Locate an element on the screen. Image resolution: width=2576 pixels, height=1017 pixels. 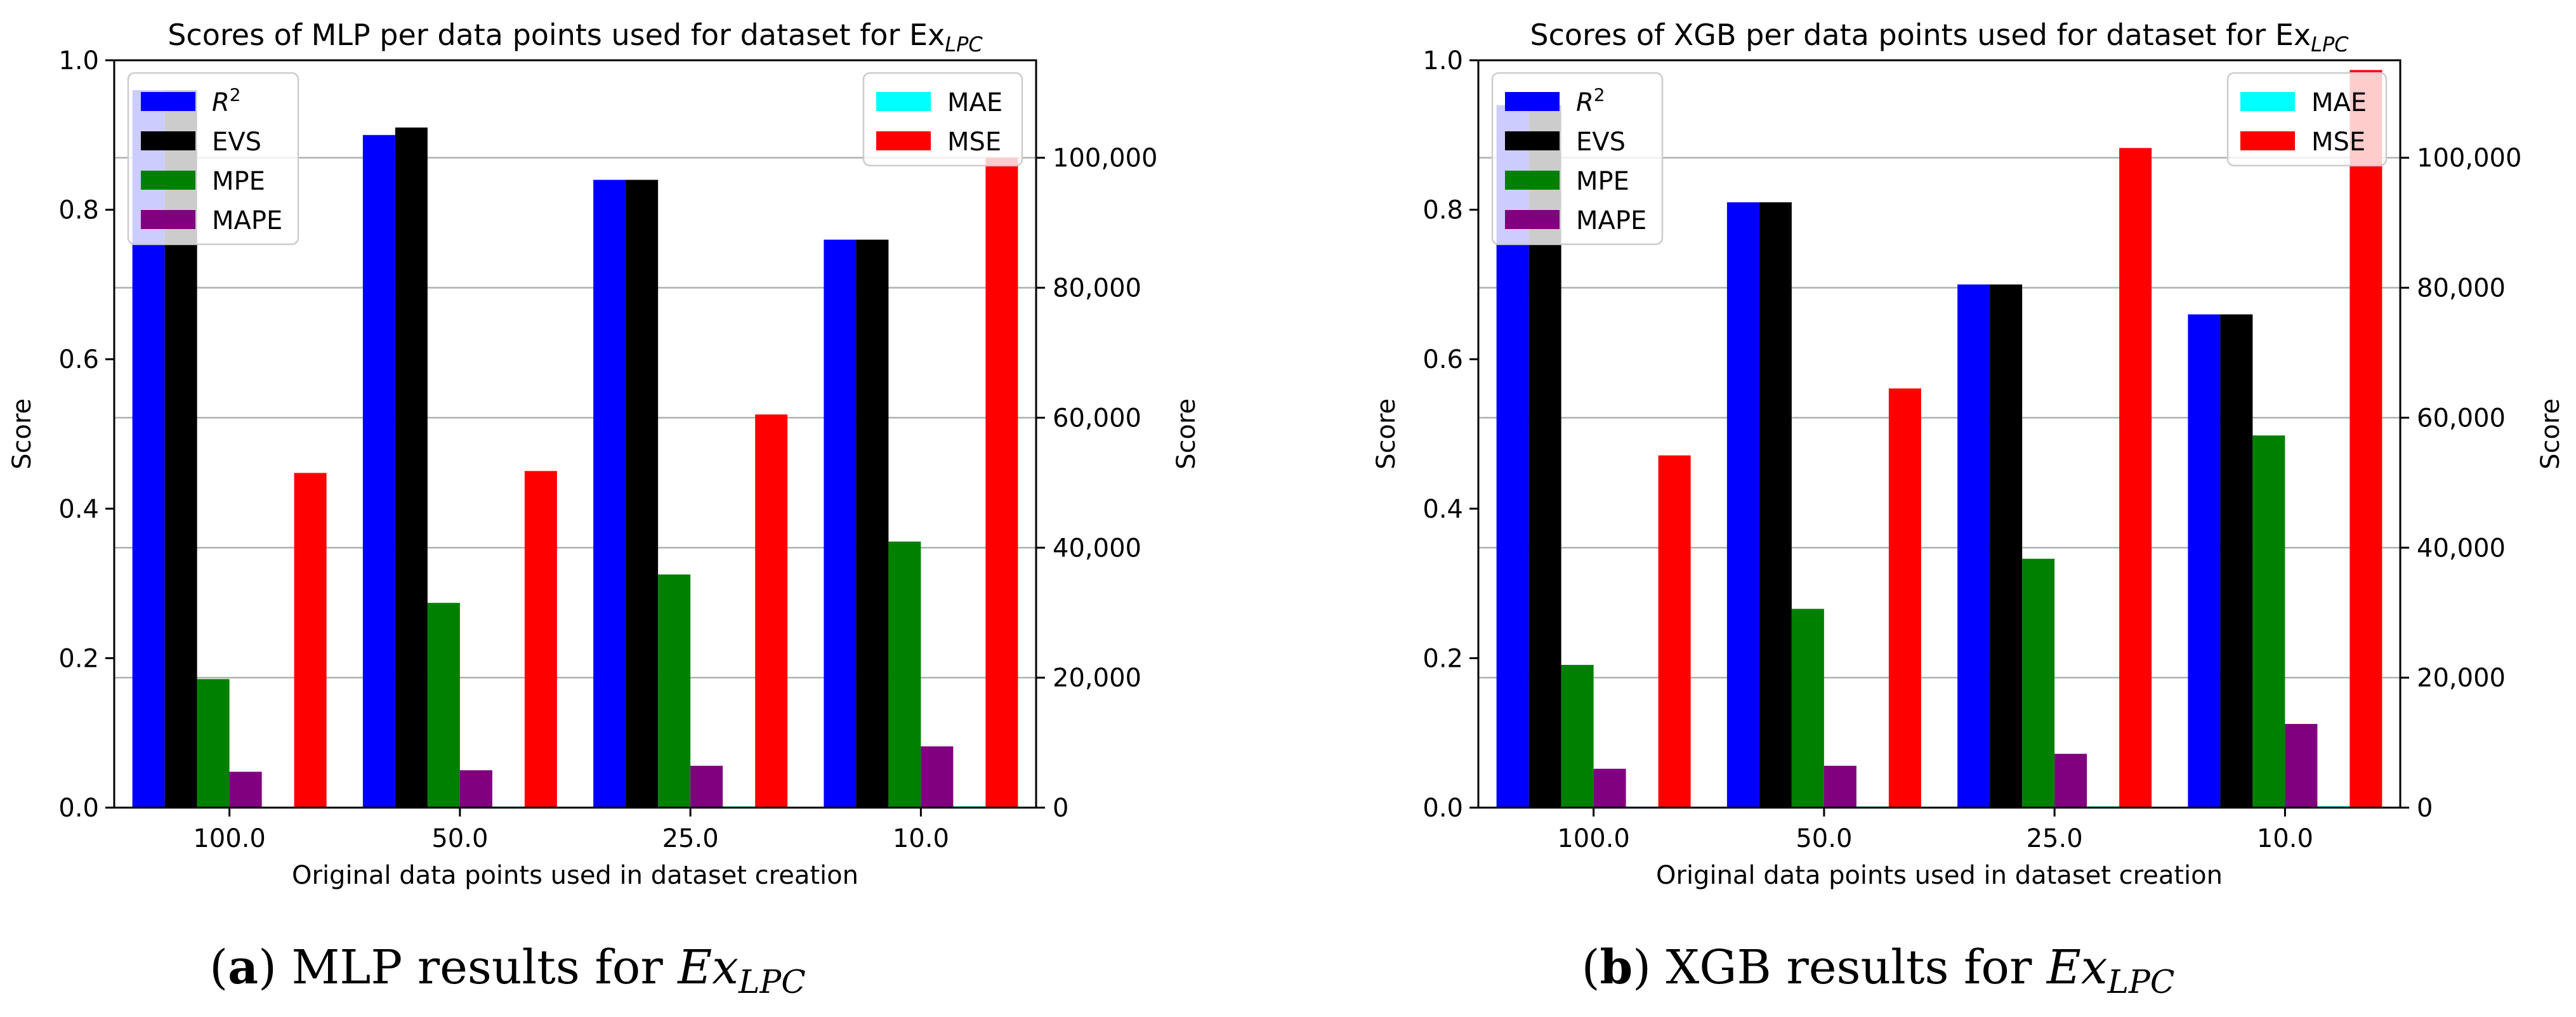
caption-text: MLP results for is located at coordinates (484, 967).